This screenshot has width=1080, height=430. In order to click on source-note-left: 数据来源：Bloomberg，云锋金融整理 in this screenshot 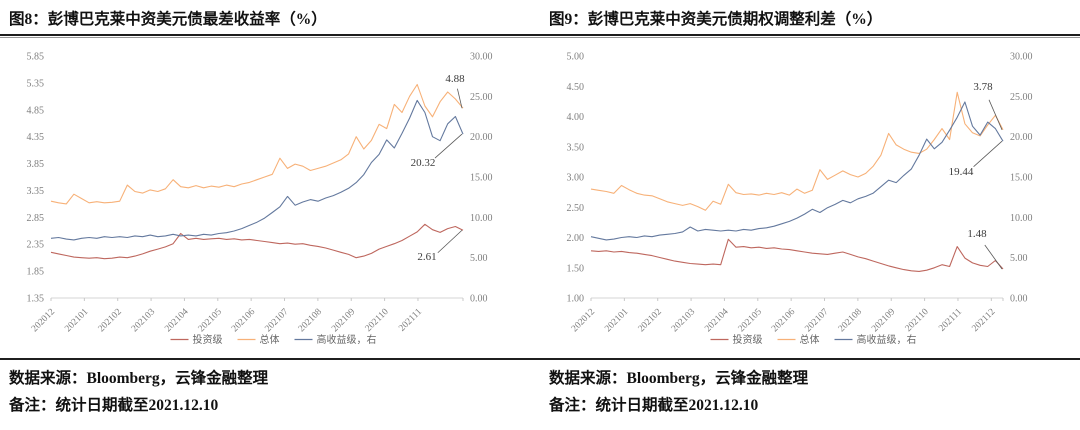, I will do `click(139, 378)`.